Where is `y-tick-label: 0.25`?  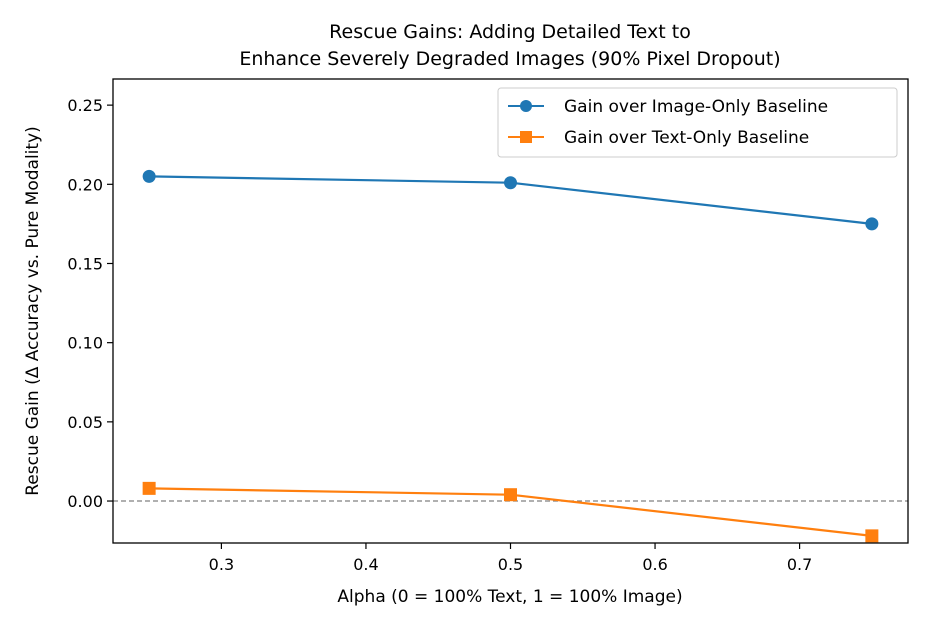
y-tick-label: 0.25 is located at coordinates (85, 105).